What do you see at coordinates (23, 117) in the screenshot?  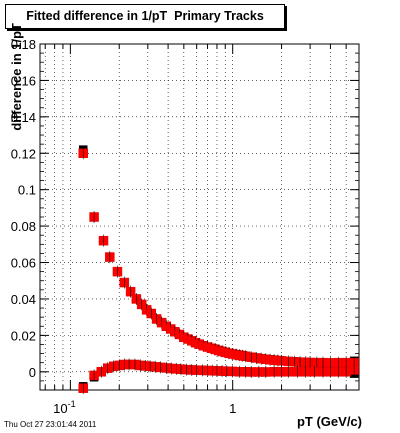 I see `y-tick-label: 0.14` at bounding box center [23, 117].